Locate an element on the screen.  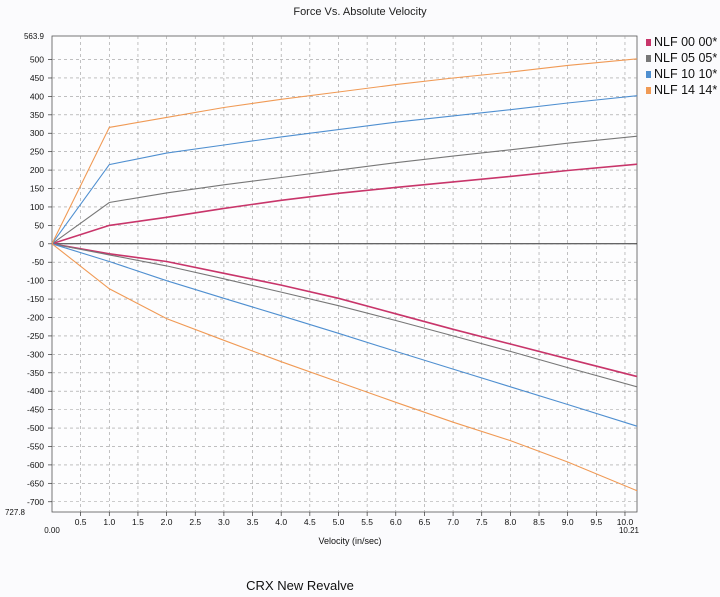
y-tick-label: -500 is located at coordinates (35, 428).